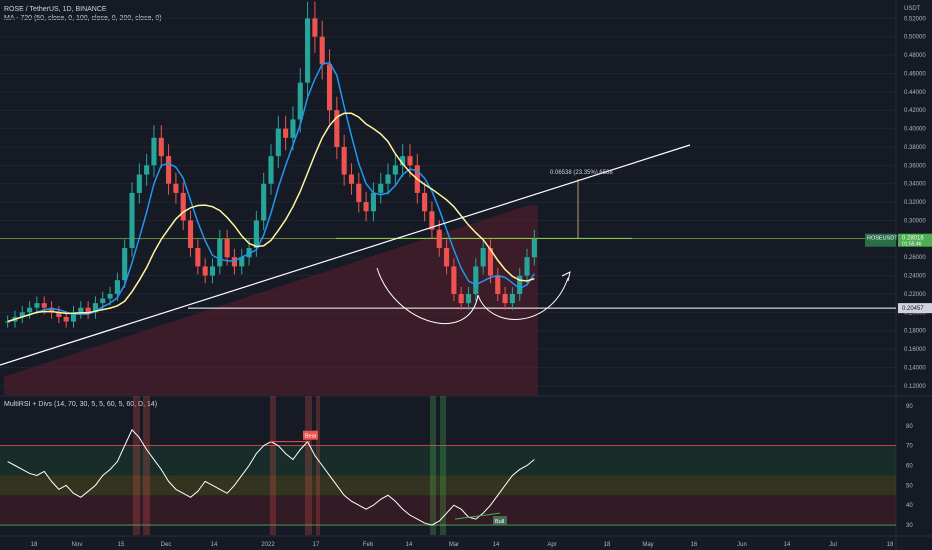 The width and height of the screenshot is (932, 550). Describe the element at coordinates (581, 173) in the screenshot. I see `measure-label: 0.06538 (23.35%) 6538` at that location.